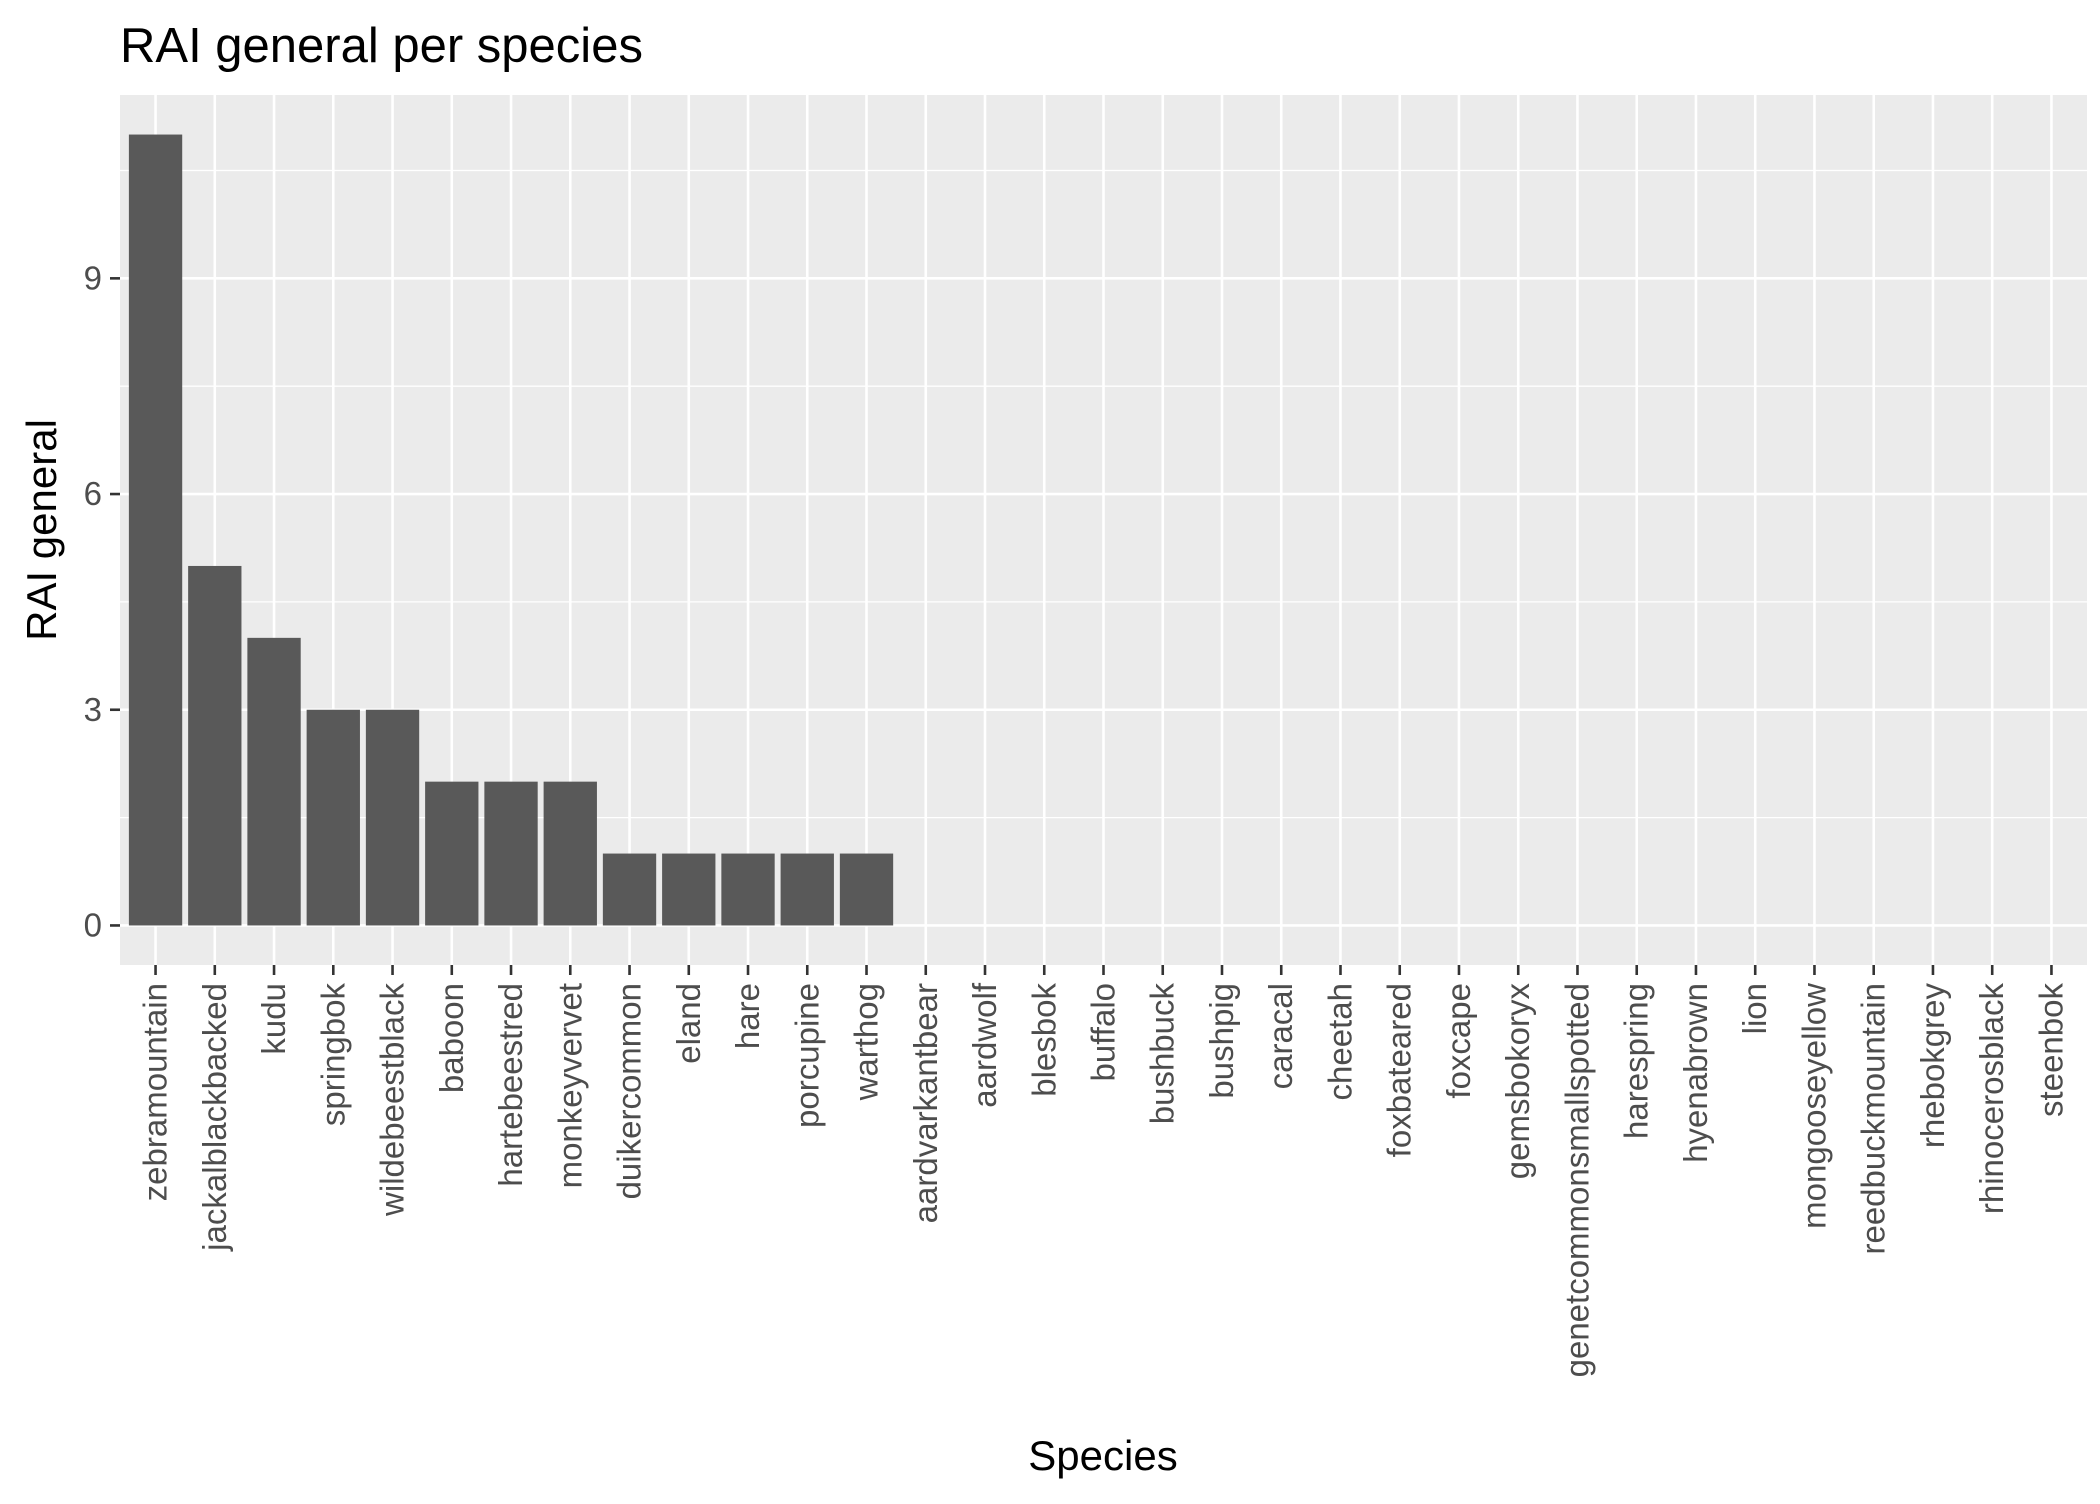  What do you see at coordinates (1102, 1455) in the screenshot?
I see `x-axis-title: Species` at bounding box center [1102, 1455].